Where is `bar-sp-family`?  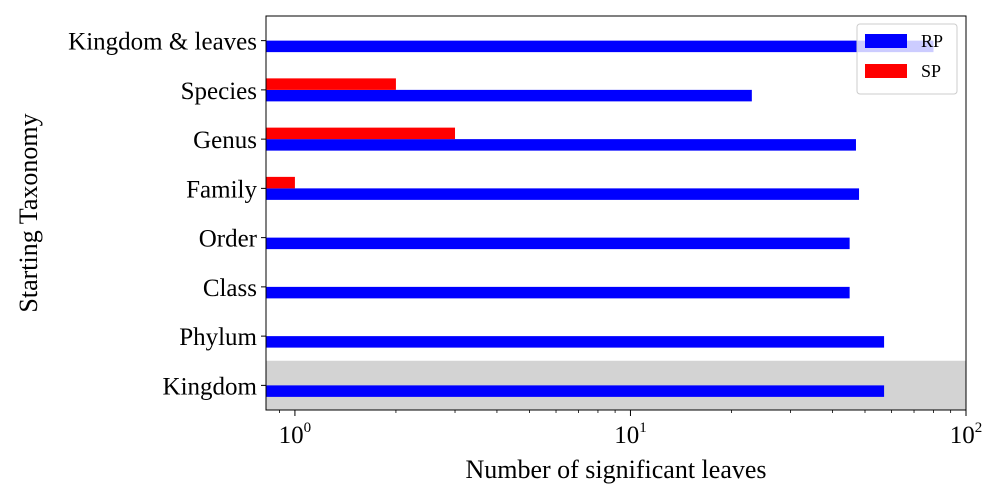
bar-sp-family is located at coordinates (280, 182).